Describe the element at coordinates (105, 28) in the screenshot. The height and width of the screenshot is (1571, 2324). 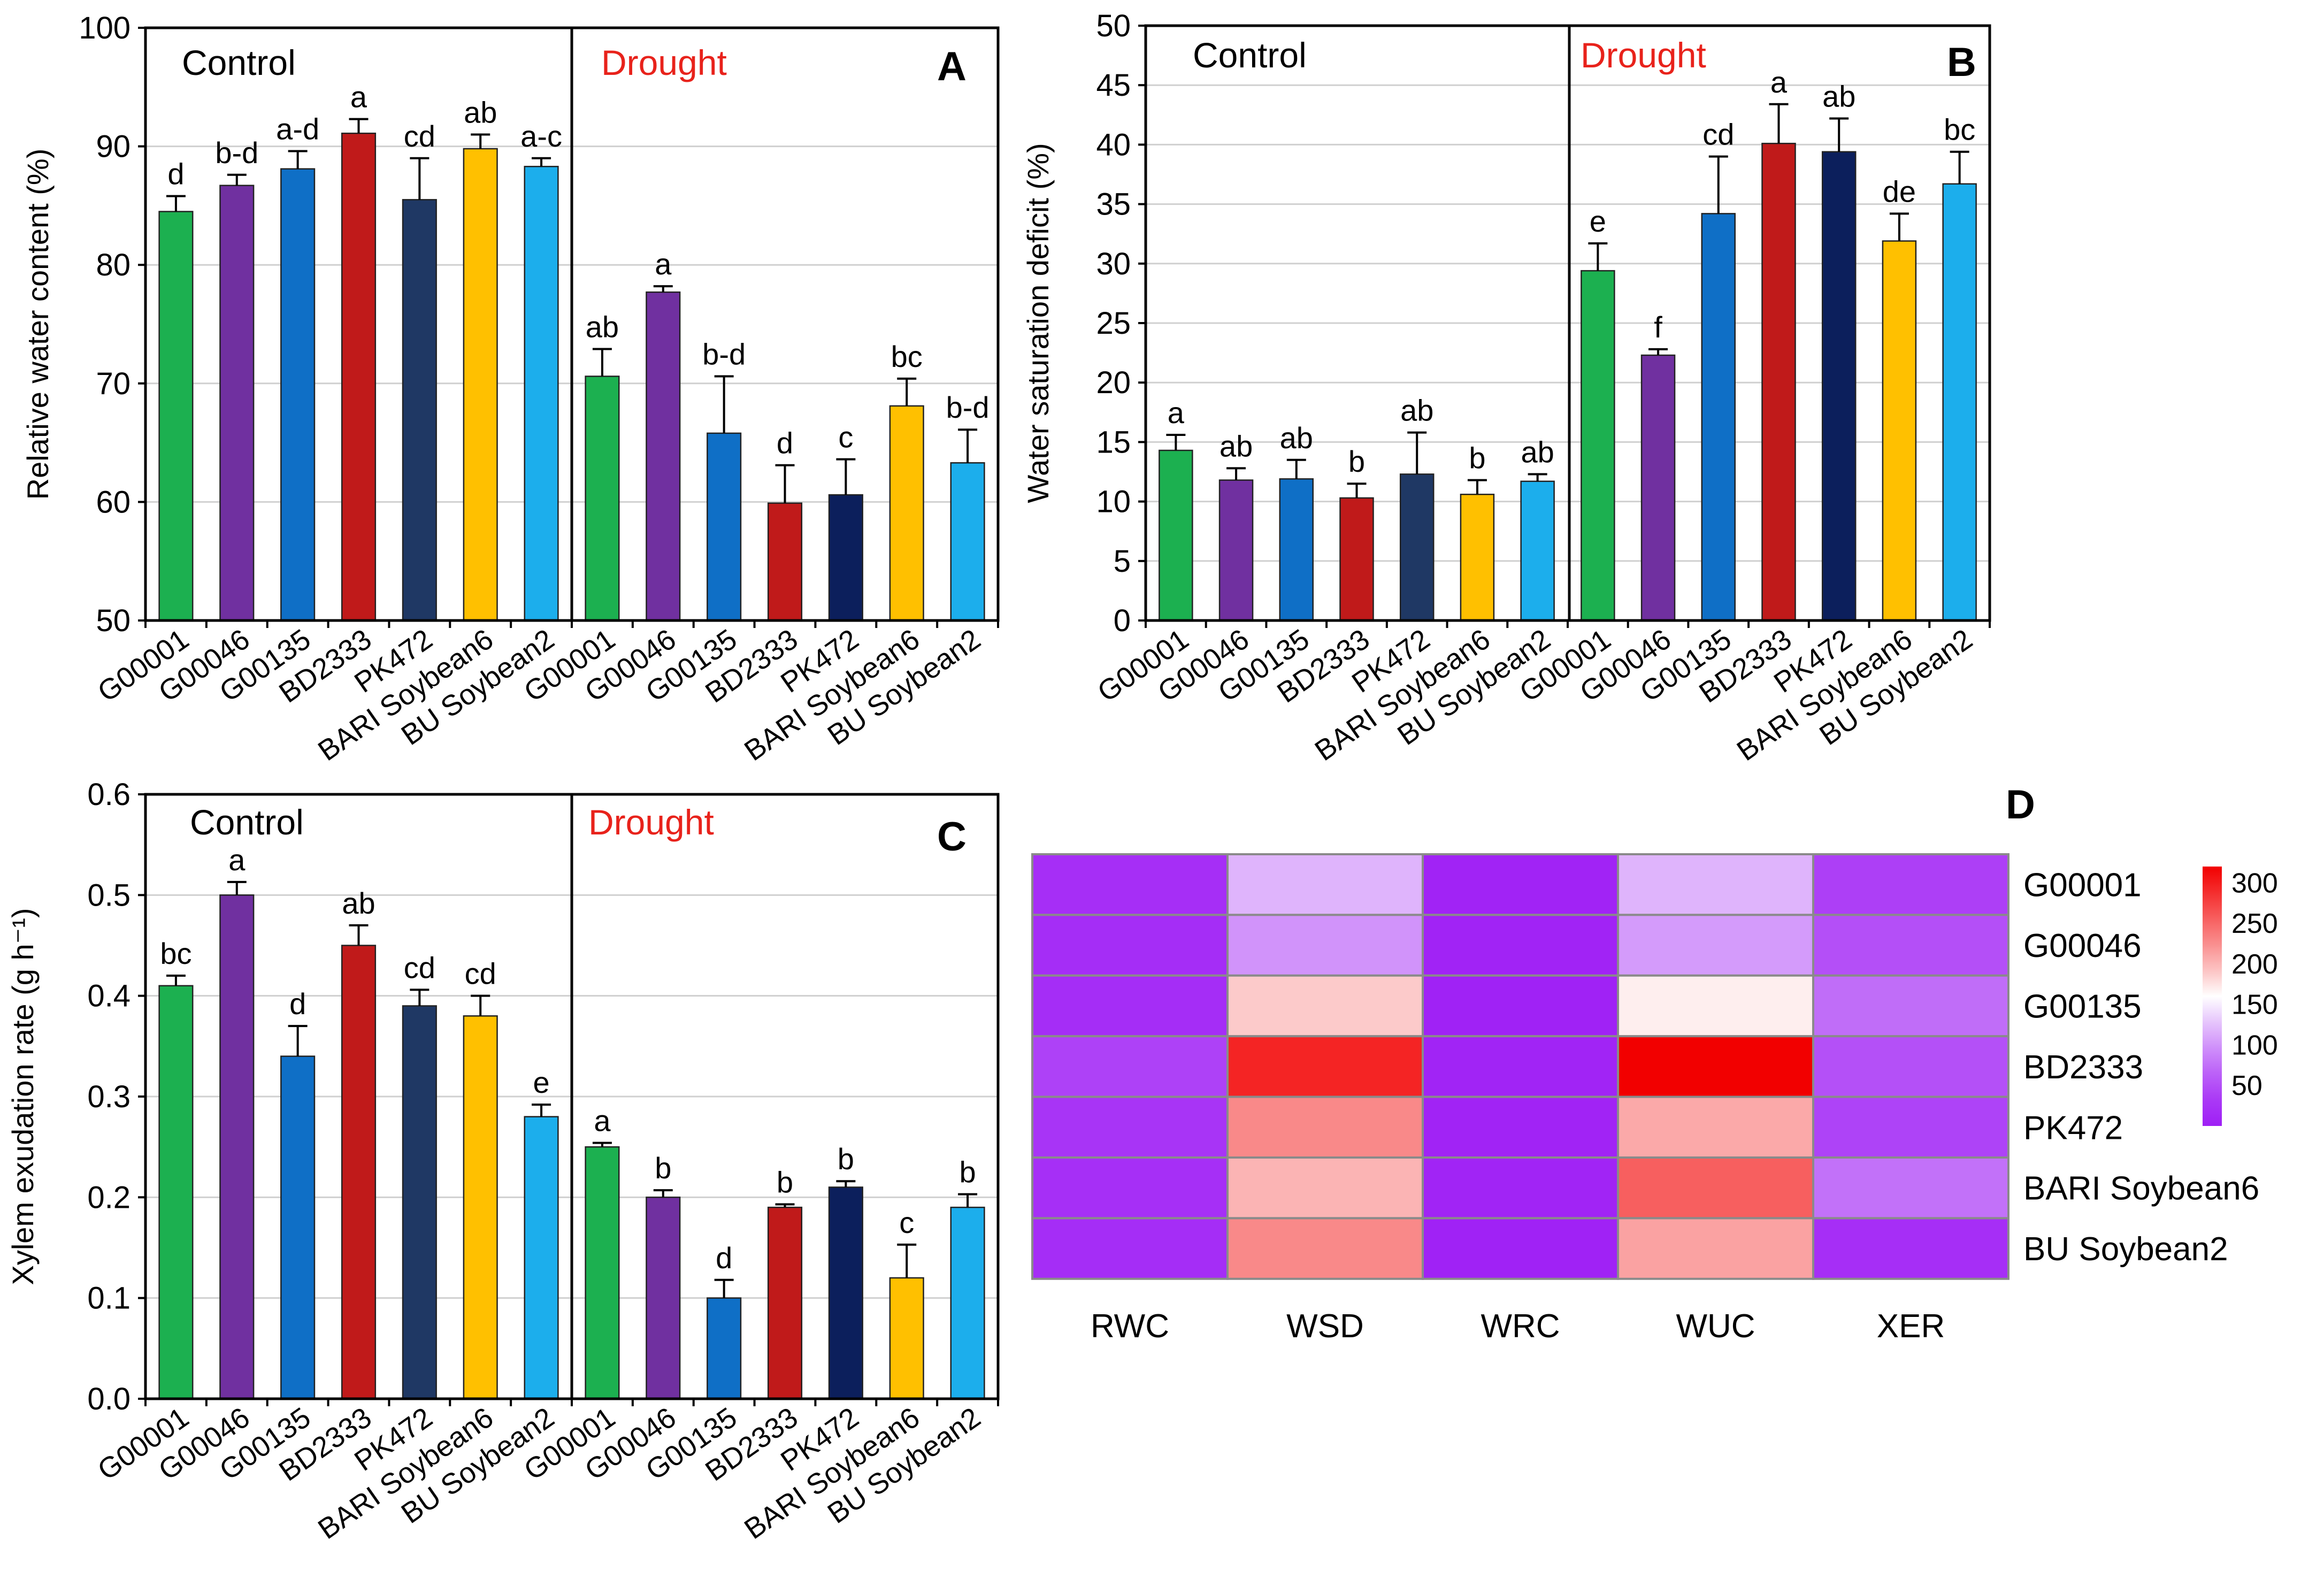
I see `y-tick-label: 100` at that location.